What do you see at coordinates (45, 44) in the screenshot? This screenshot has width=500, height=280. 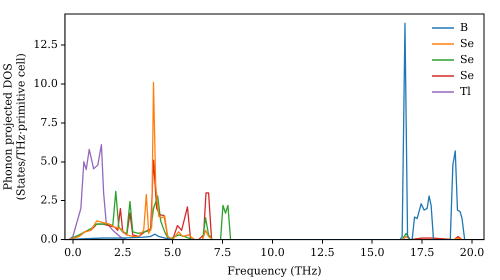 I see `y-tick-label: 12.5` at bounding box center [45, 44].